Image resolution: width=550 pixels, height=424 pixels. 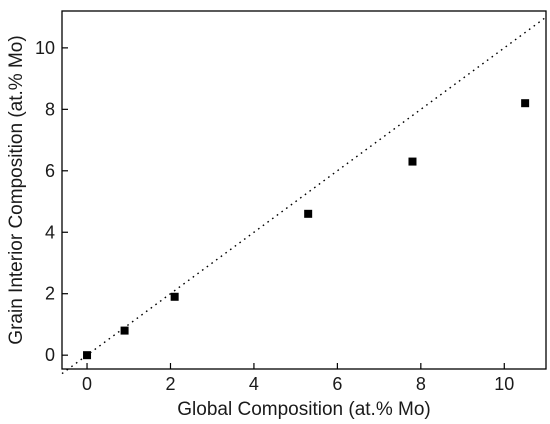 What do you see at coordinates (51, 201) in the screenshot?
I see `y-axis-ticks: 0 2 4 6 8 10` at bounding box center [51, 201].